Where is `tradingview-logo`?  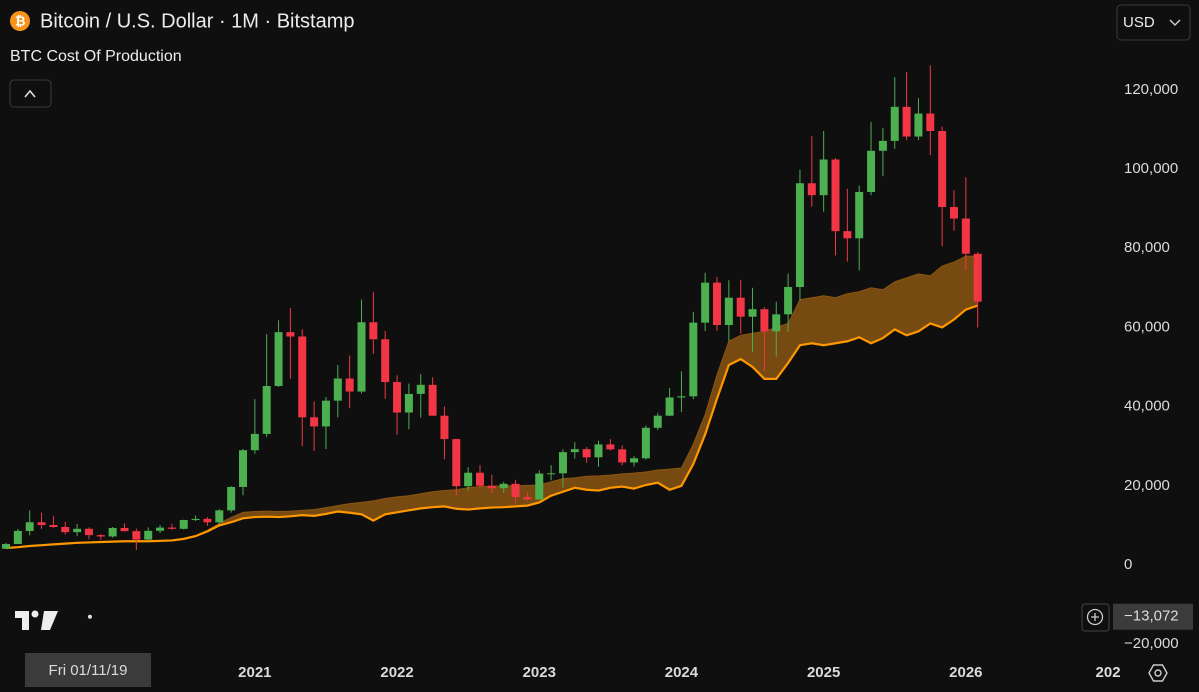
tradingview-logo is located at coordinates (36, 620).